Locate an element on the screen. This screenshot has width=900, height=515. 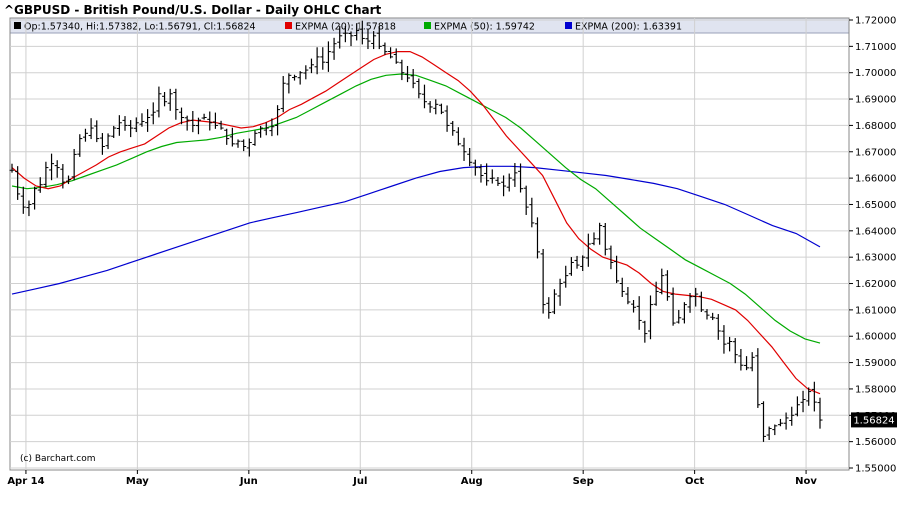
y-tick-label: 1.71000 is located at coordinates (875, 47).